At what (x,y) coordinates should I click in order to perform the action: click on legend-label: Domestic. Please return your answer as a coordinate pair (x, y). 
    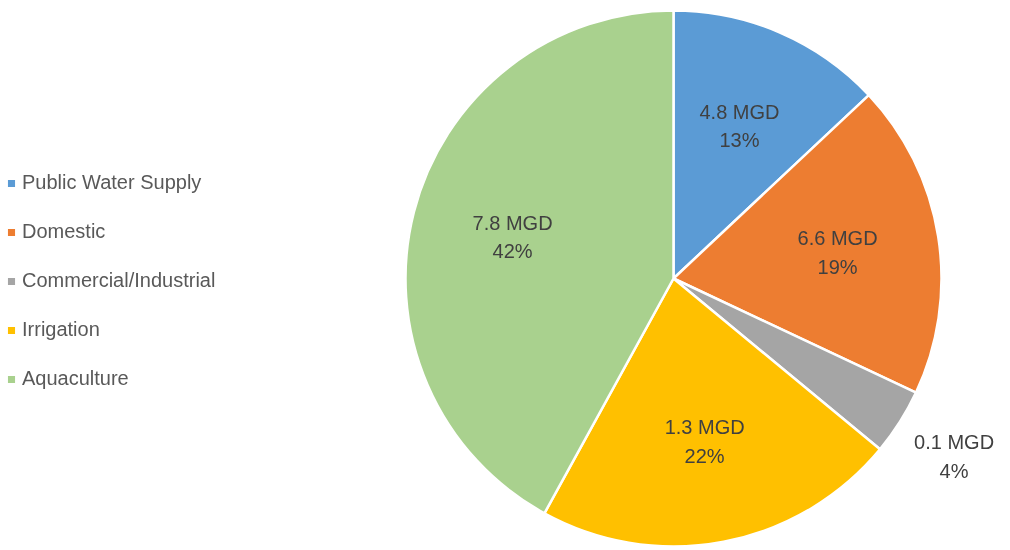
    Looking at the image, I should click on (64, 231).